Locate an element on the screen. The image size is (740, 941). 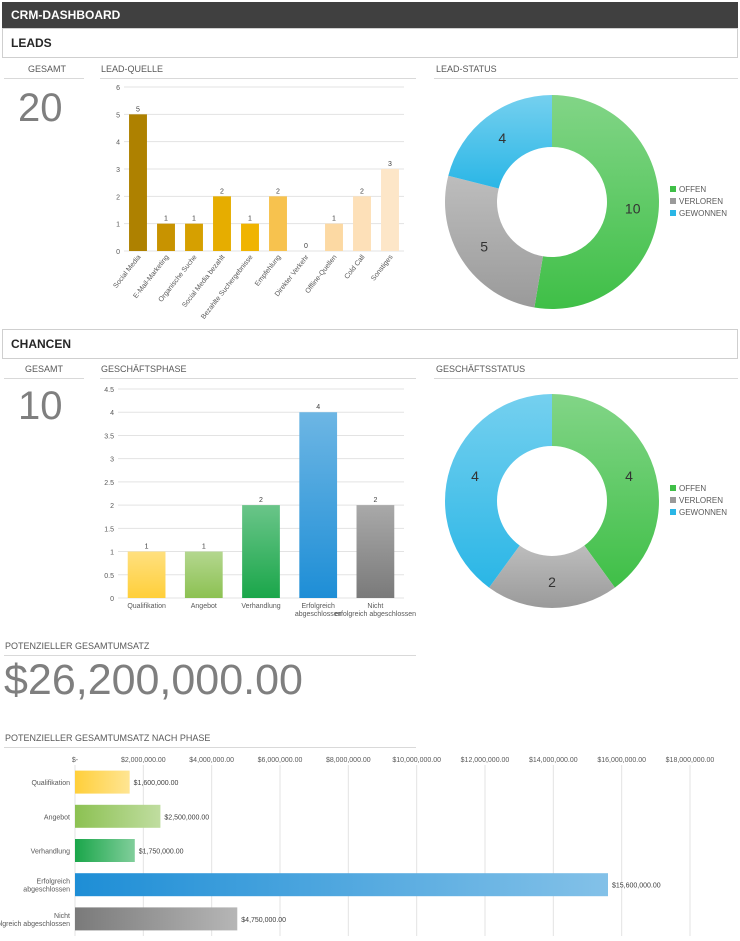
revenue-total-label: POTENZIELLER GESAMTUMSATZ is located at coordinates (77, 646).